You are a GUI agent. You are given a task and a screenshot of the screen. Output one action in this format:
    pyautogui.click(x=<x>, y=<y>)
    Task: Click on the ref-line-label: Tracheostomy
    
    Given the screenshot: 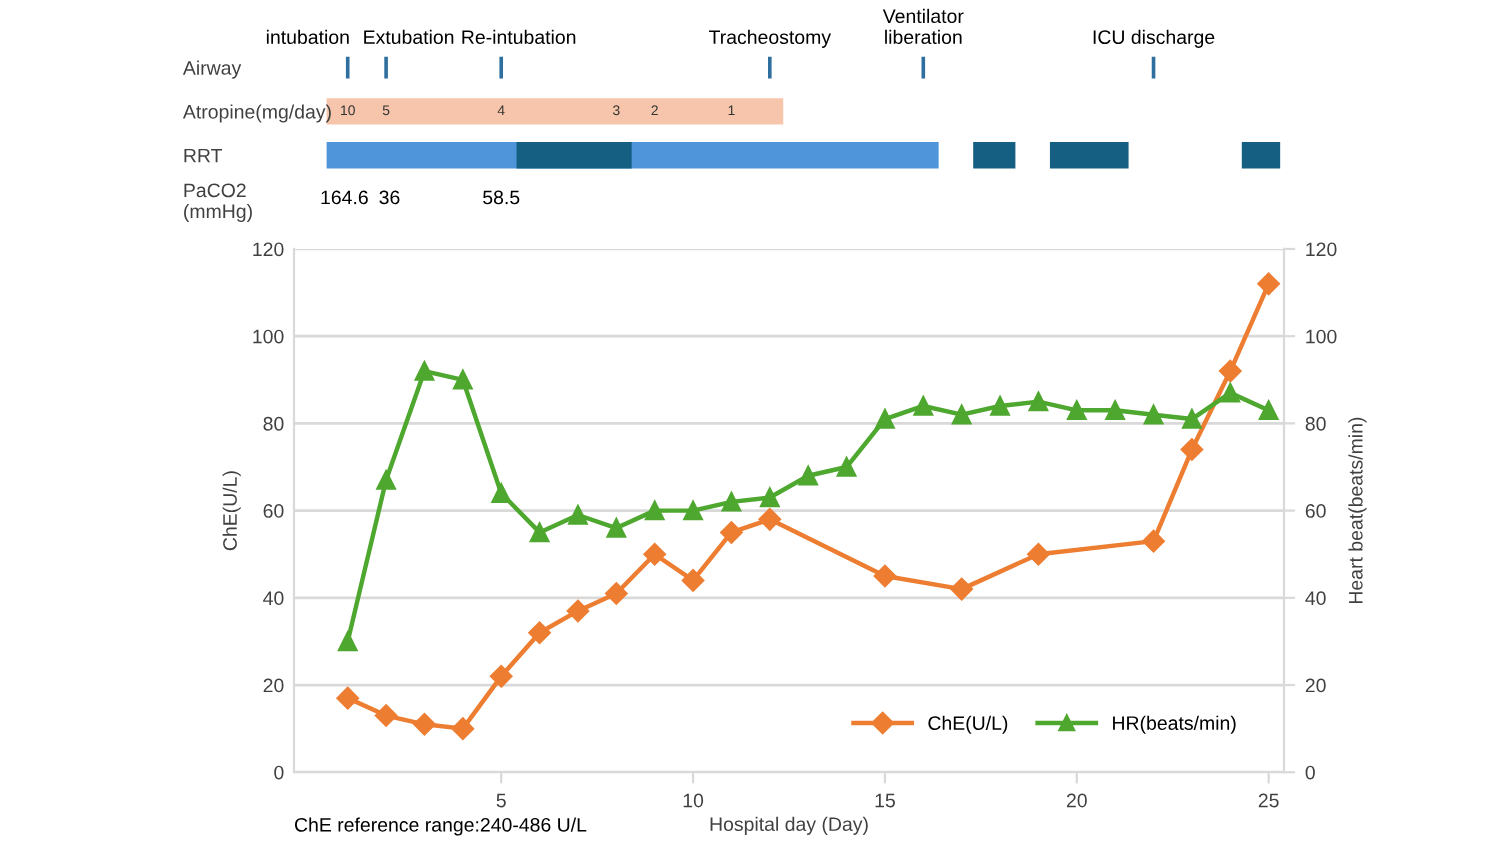 What is the action you would take?
    pyautogui.click(x=770, y=38)
    